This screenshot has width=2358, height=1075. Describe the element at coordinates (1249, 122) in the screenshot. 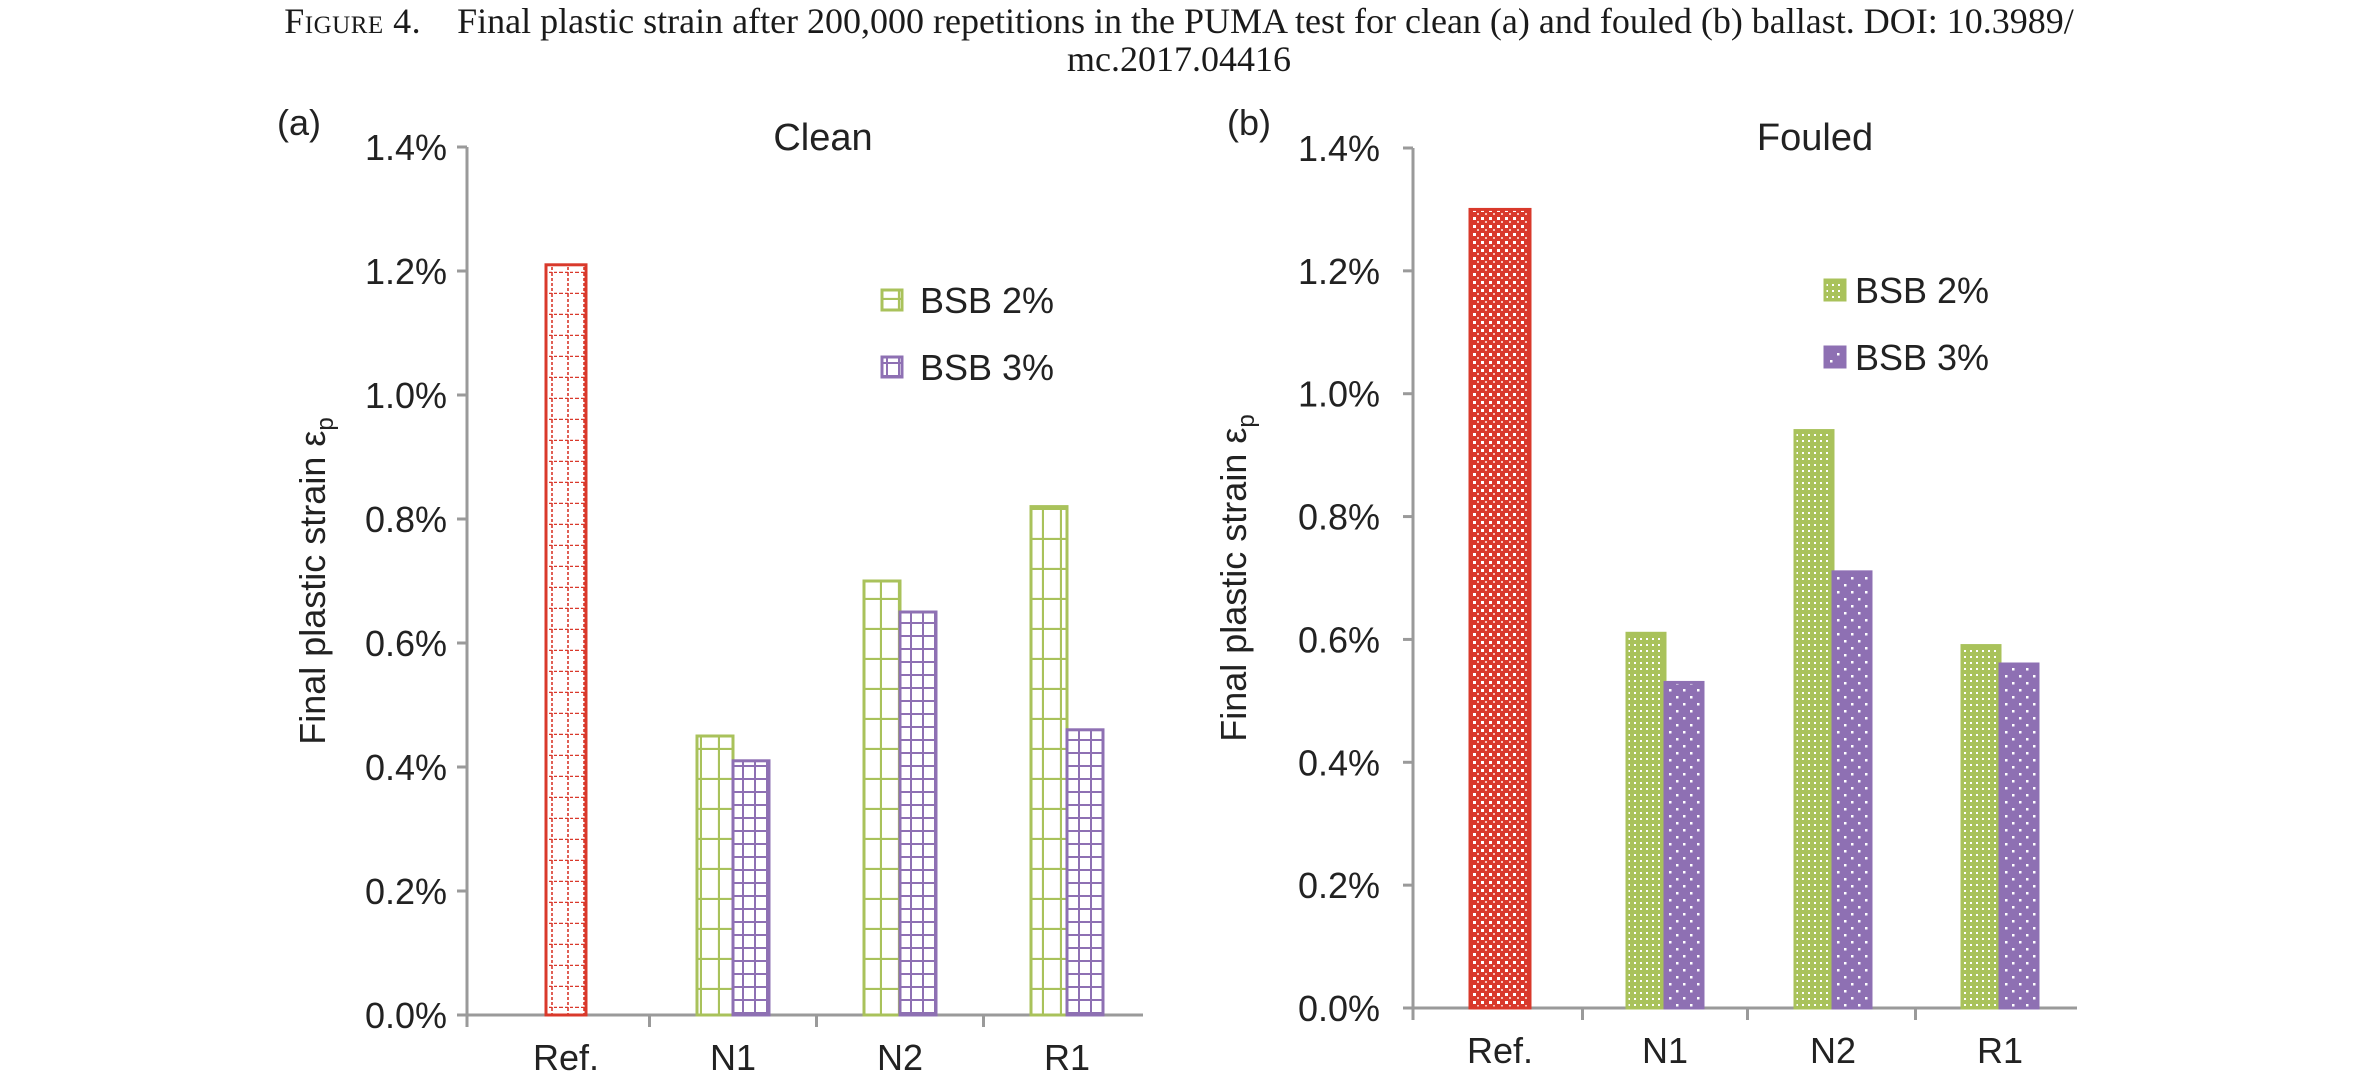

I see `panel-label: (b)` at that location.